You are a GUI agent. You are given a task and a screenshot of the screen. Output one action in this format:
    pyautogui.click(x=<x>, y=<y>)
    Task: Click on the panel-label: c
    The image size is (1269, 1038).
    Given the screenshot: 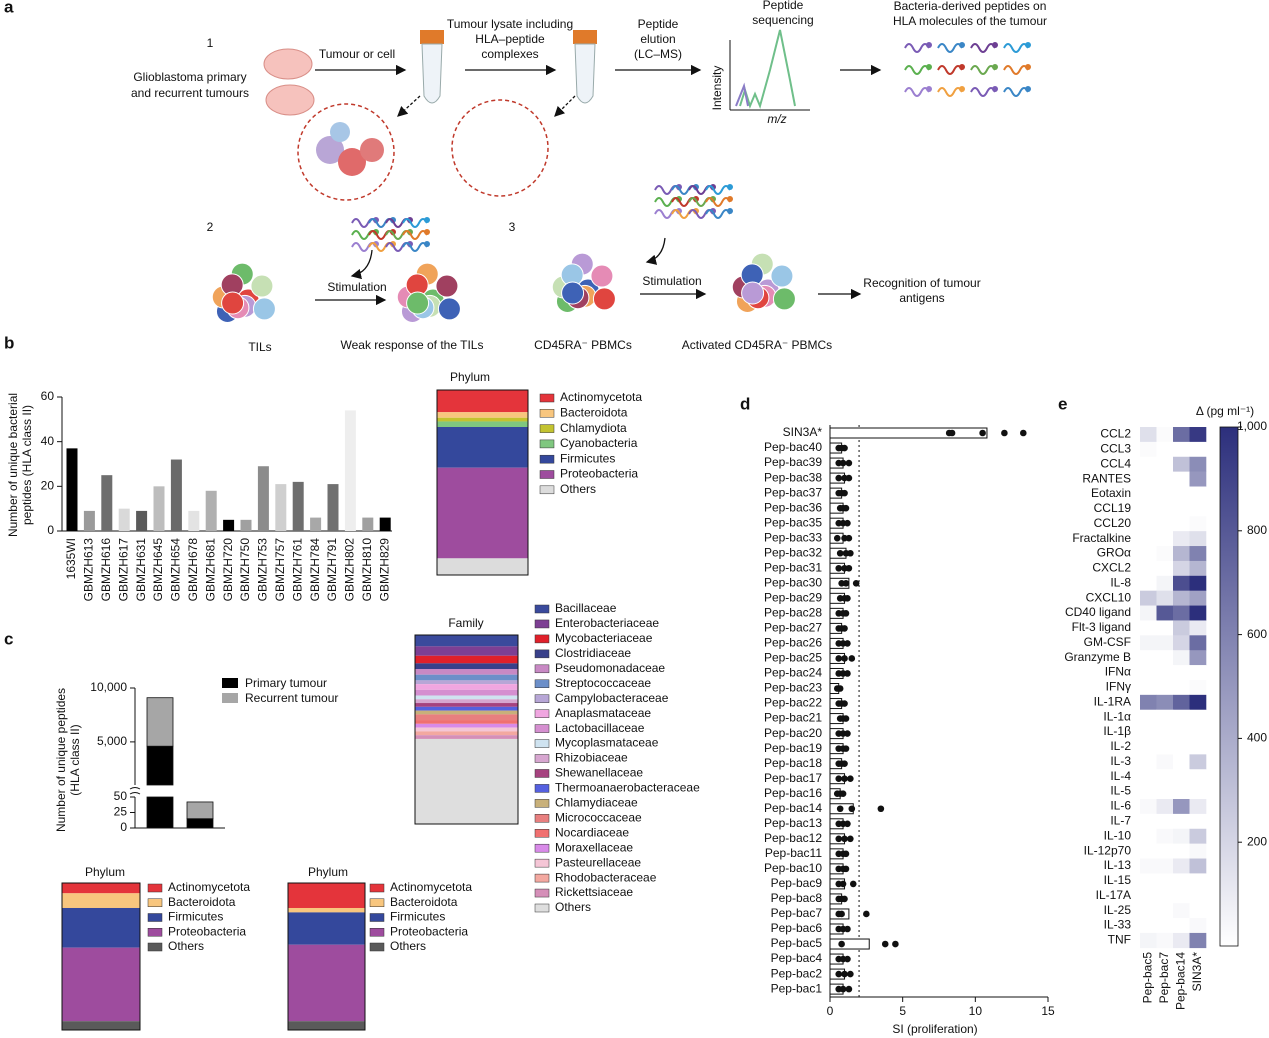 What is the action you would take?
    pyautogui.click(x=8, y=638)
    